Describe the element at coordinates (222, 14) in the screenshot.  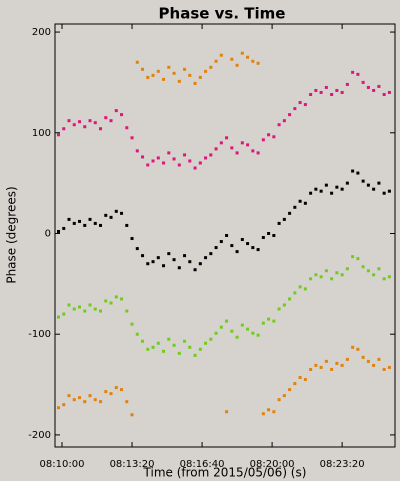
I see `chart-title: Phase vs. Time` at that location.